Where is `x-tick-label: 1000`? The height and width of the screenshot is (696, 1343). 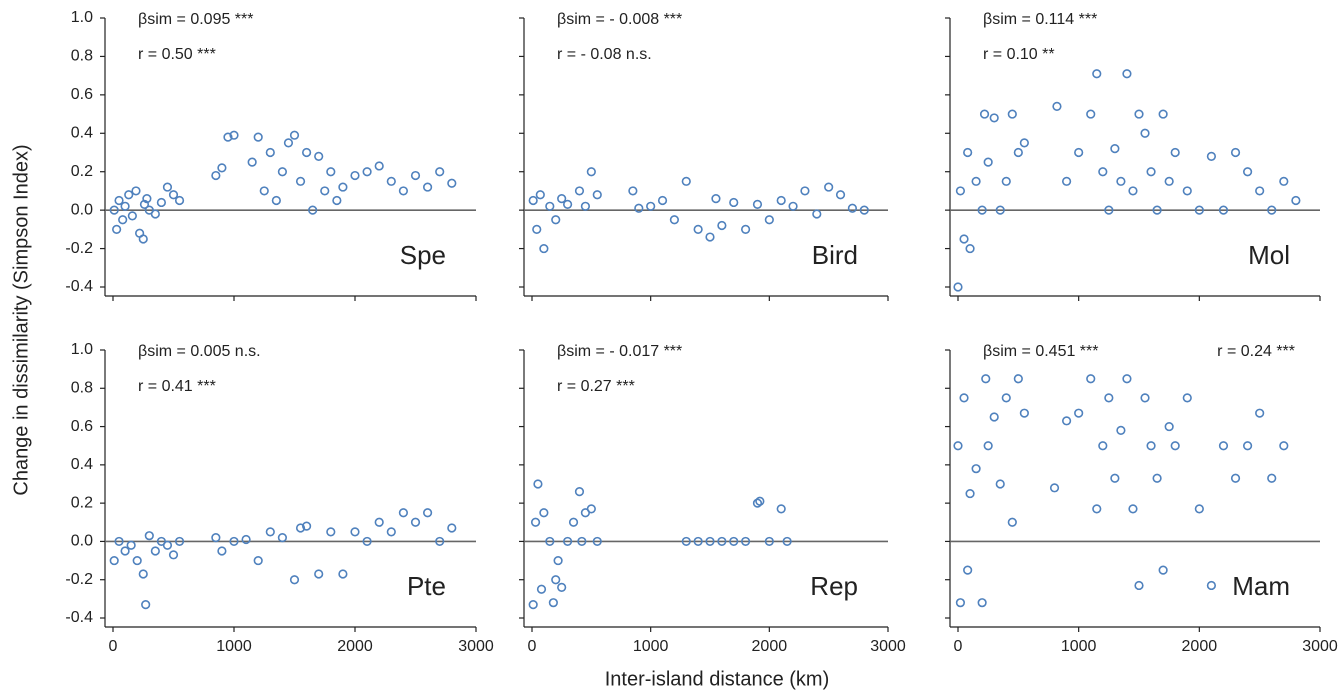
x-tick-label: 1000 is located at coordinates (234, 646).